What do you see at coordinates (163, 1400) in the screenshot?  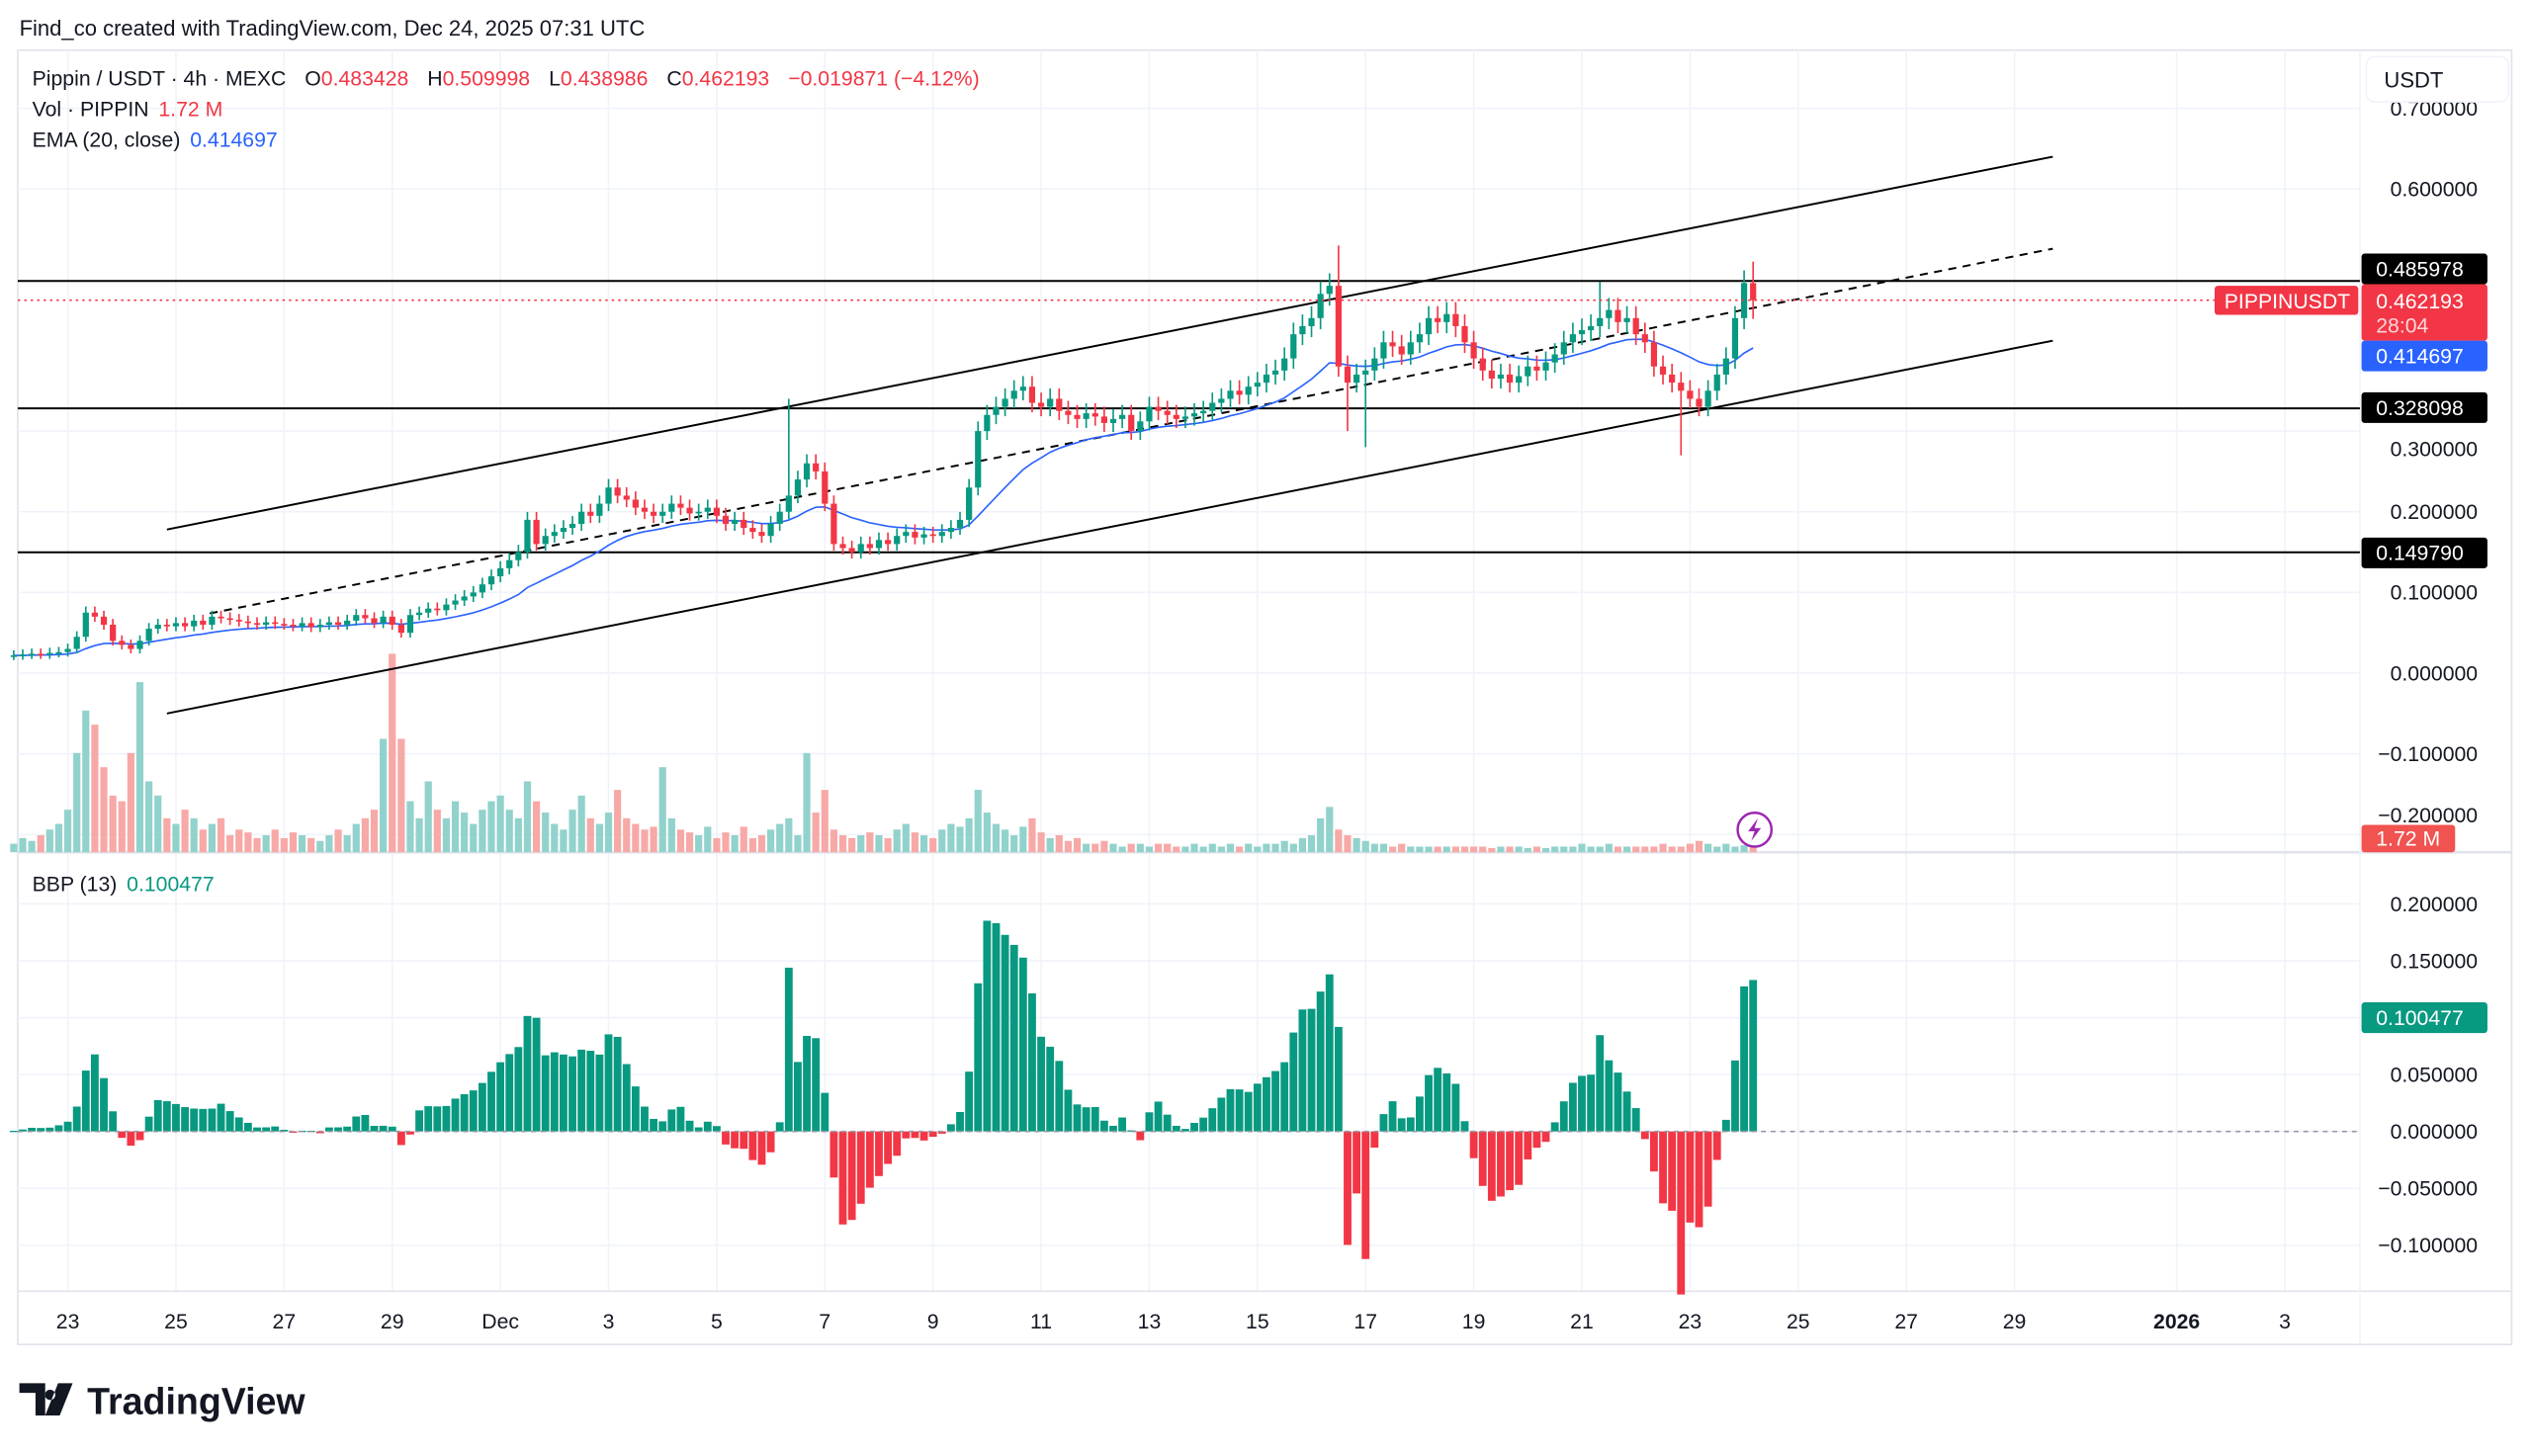 I see `tradingview-logo: TradingView` at bounding box center [163, 1400].